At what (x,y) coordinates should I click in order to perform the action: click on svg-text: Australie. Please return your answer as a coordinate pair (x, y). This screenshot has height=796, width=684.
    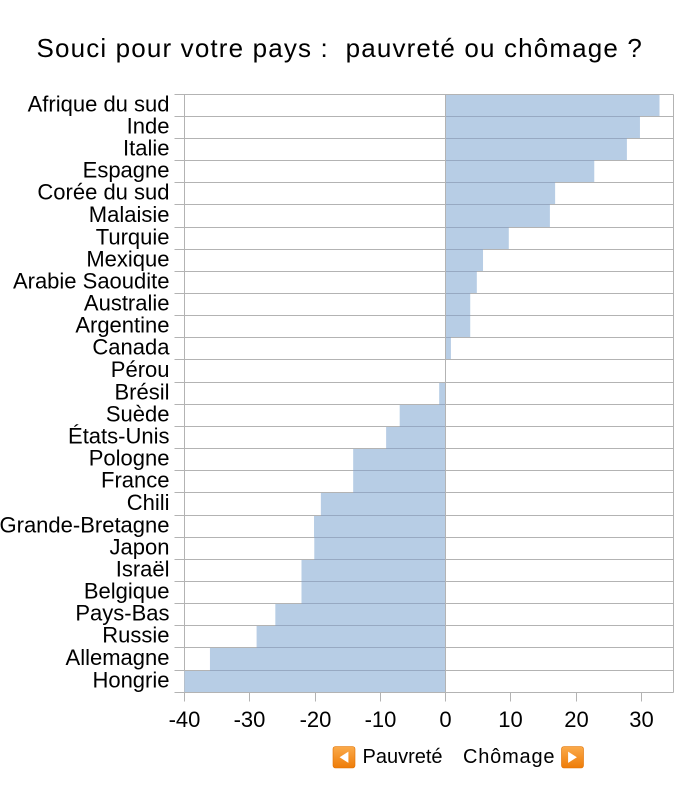
    Looking at the image, I should click on (127, 302).